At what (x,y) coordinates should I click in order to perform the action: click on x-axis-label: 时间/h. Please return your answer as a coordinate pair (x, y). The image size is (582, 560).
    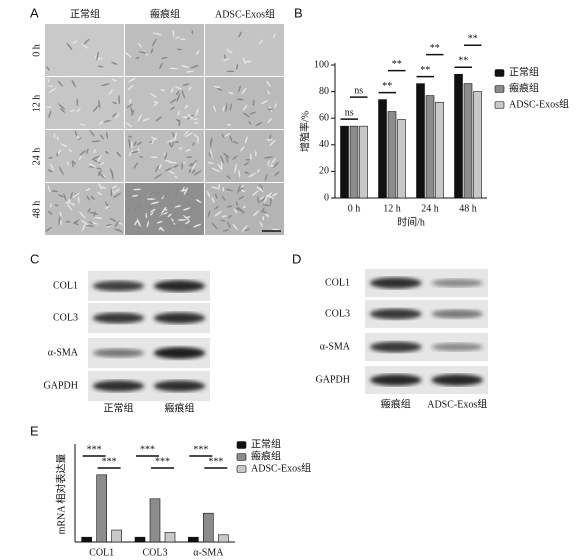
    Looking at the image, I should click on (411, 221).